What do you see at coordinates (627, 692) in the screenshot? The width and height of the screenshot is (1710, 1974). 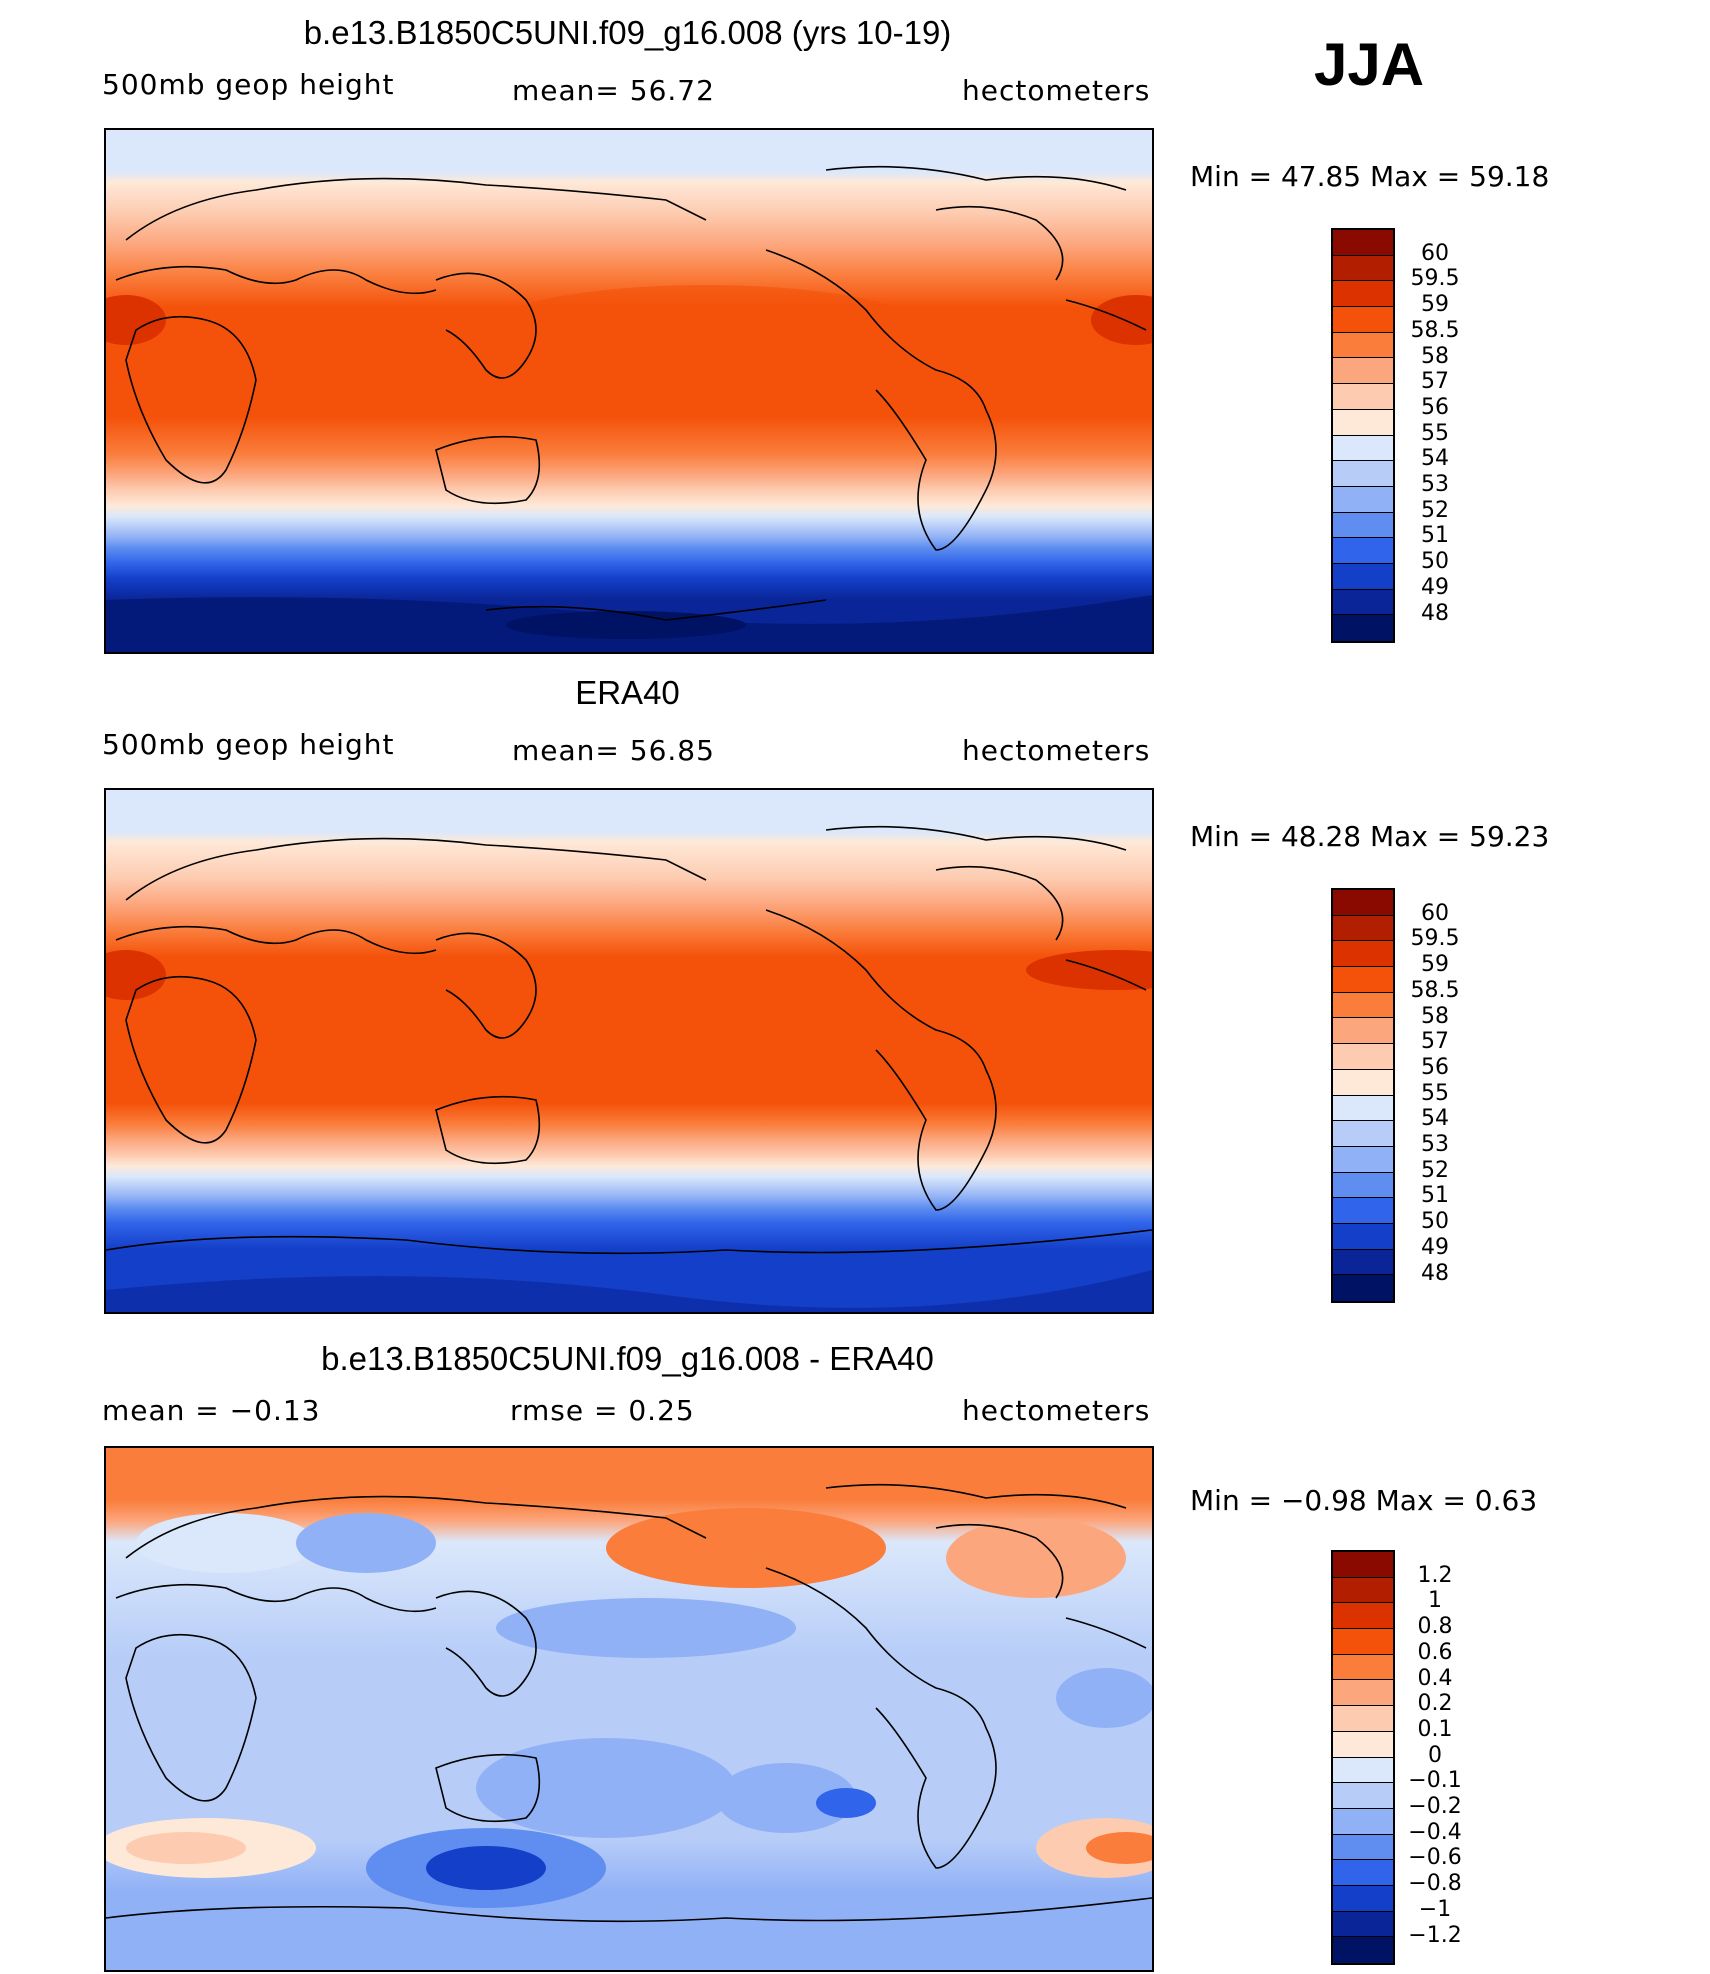 I see `panel-2-title: ERA40` at bounding box center [627, 692].